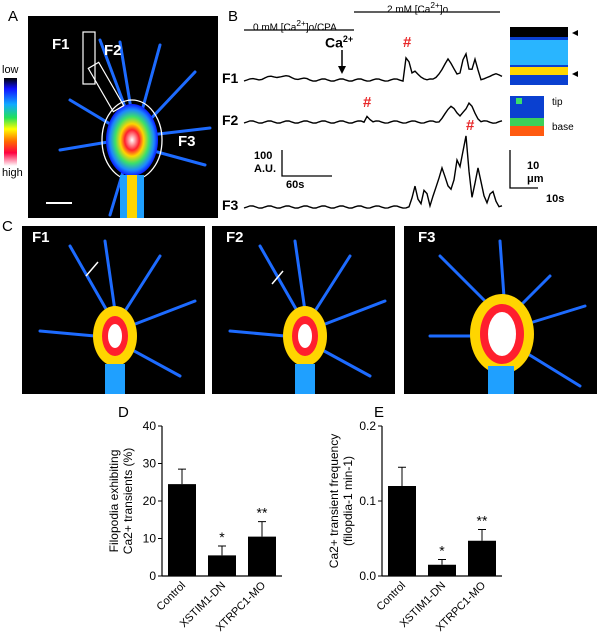 The width and height of the screenshot is (600, 642). I want to click on kymo-scalebar, so click(523, 169).